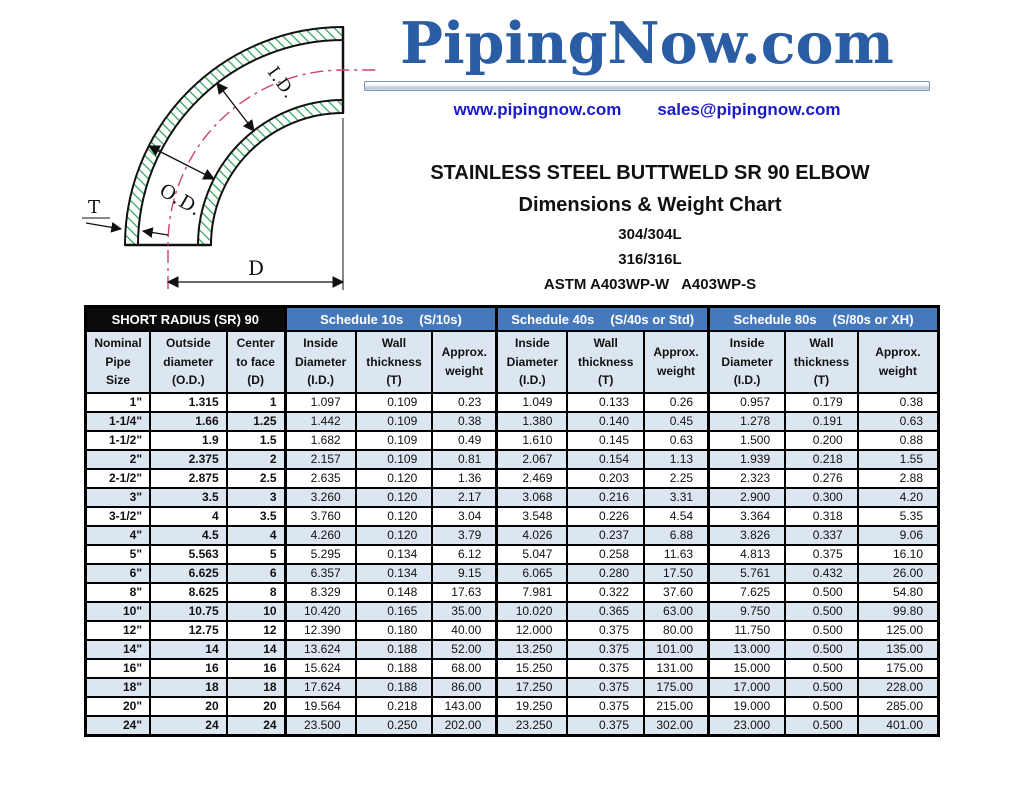 The height and width of the screenshot is (791, 1024). Describe the element at coordinates (118, 611) in the screenshot. I see `table-cell: 10"` at that location.